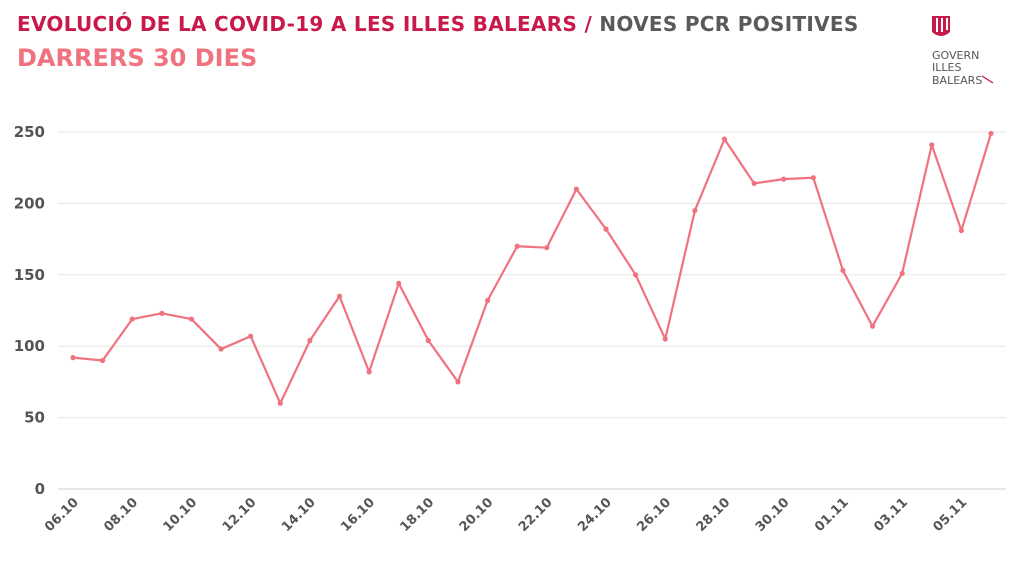 The image size is (1024, 576). What do you see at coordinates (40, 489) in the screenshot?
I see `y-tick-label: 0` at bounding box center [40, 489].